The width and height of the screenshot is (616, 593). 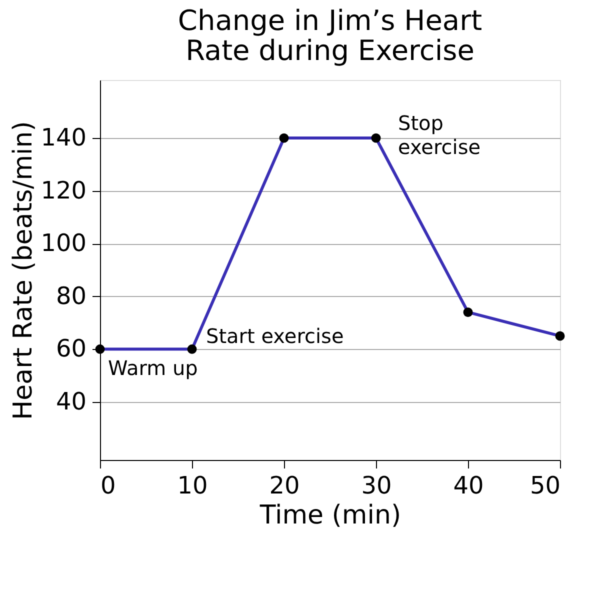 I want to click on x-tick-label: 10, so click(x=192, y=486).